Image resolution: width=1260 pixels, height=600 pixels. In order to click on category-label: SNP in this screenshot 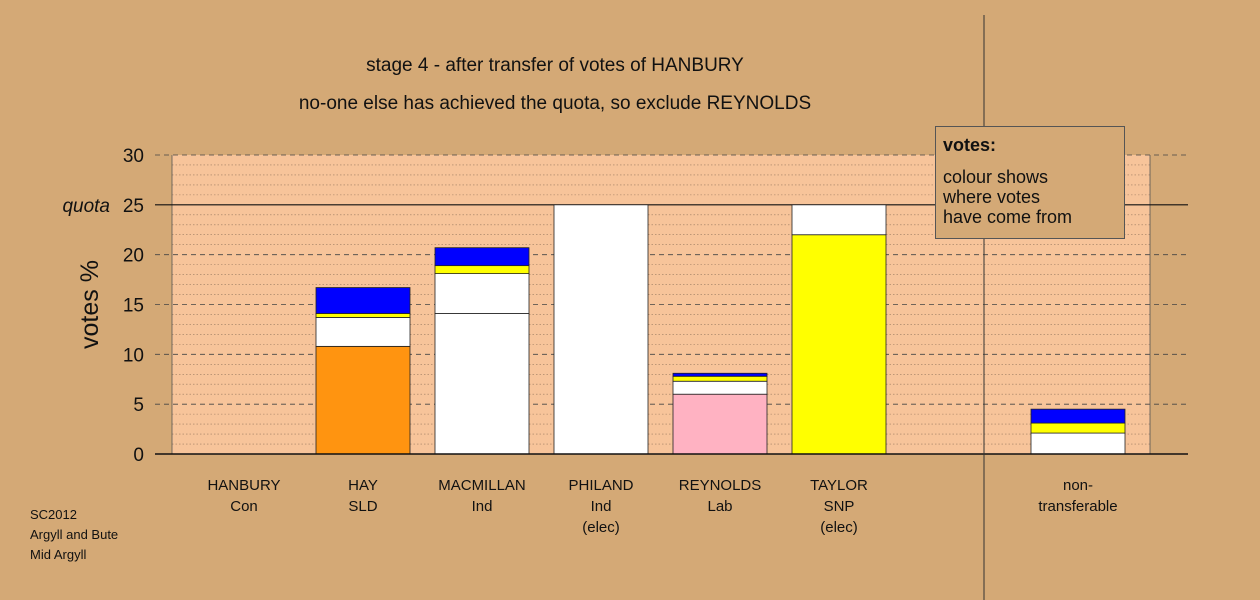, I will do `click(839, 506)`.